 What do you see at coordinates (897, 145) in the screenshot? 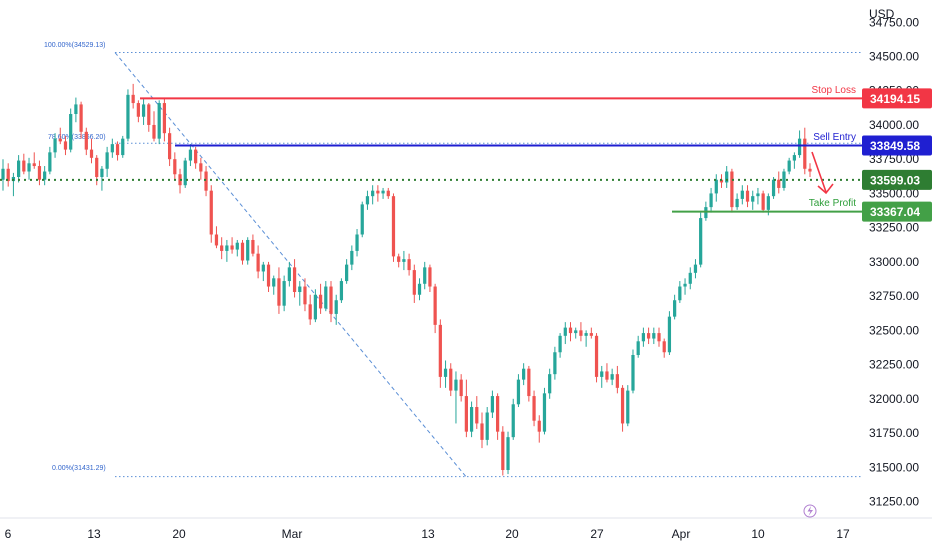
I see `sell-entry-price-tag: 33849.58` at bounding box center [897, 145].